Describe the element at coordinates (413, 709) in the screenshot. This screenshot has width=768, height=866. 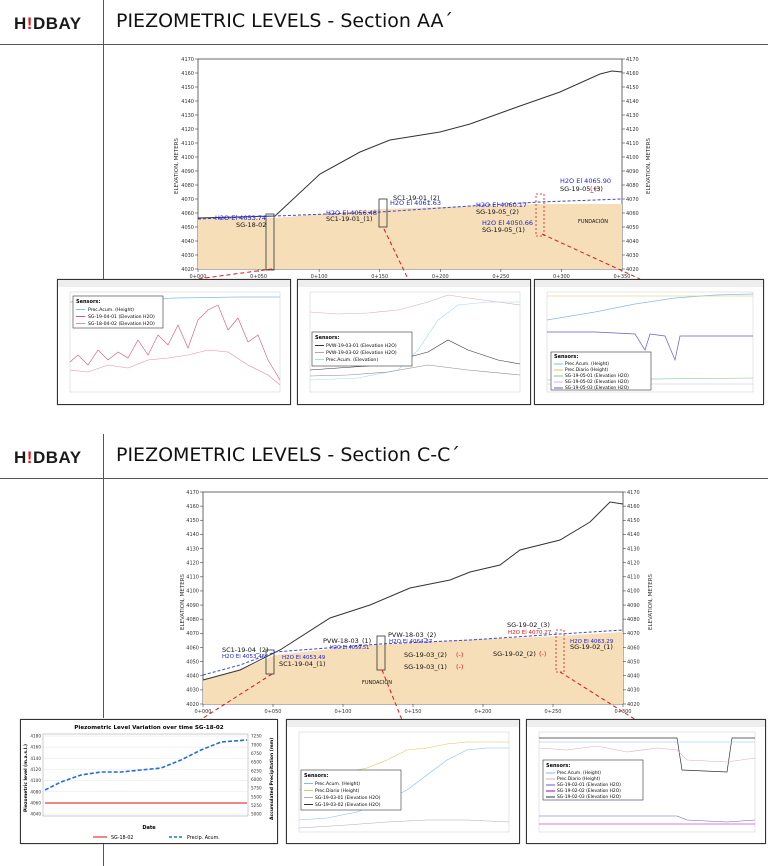
I see `x-axis: 0+000 0+050 0+100 0+150 0+200 0+250 0+300` at that location.